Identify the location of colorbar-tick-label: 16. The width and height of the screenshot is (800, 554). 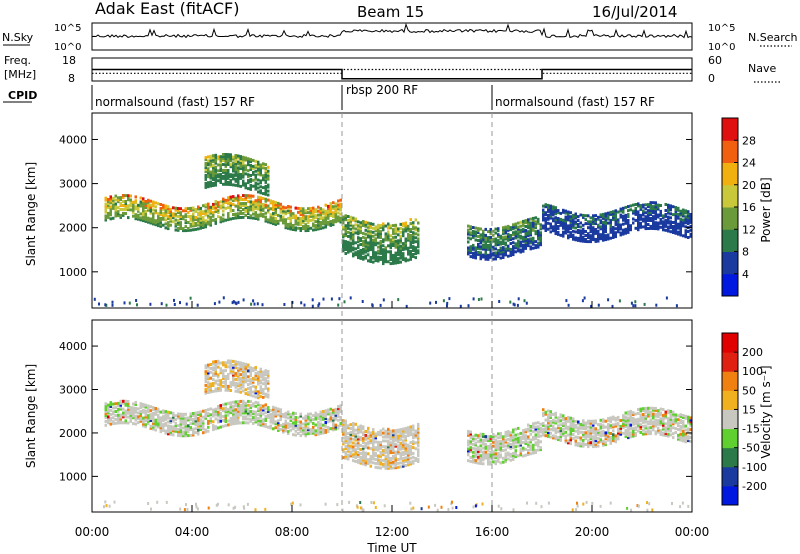
(749, 207).